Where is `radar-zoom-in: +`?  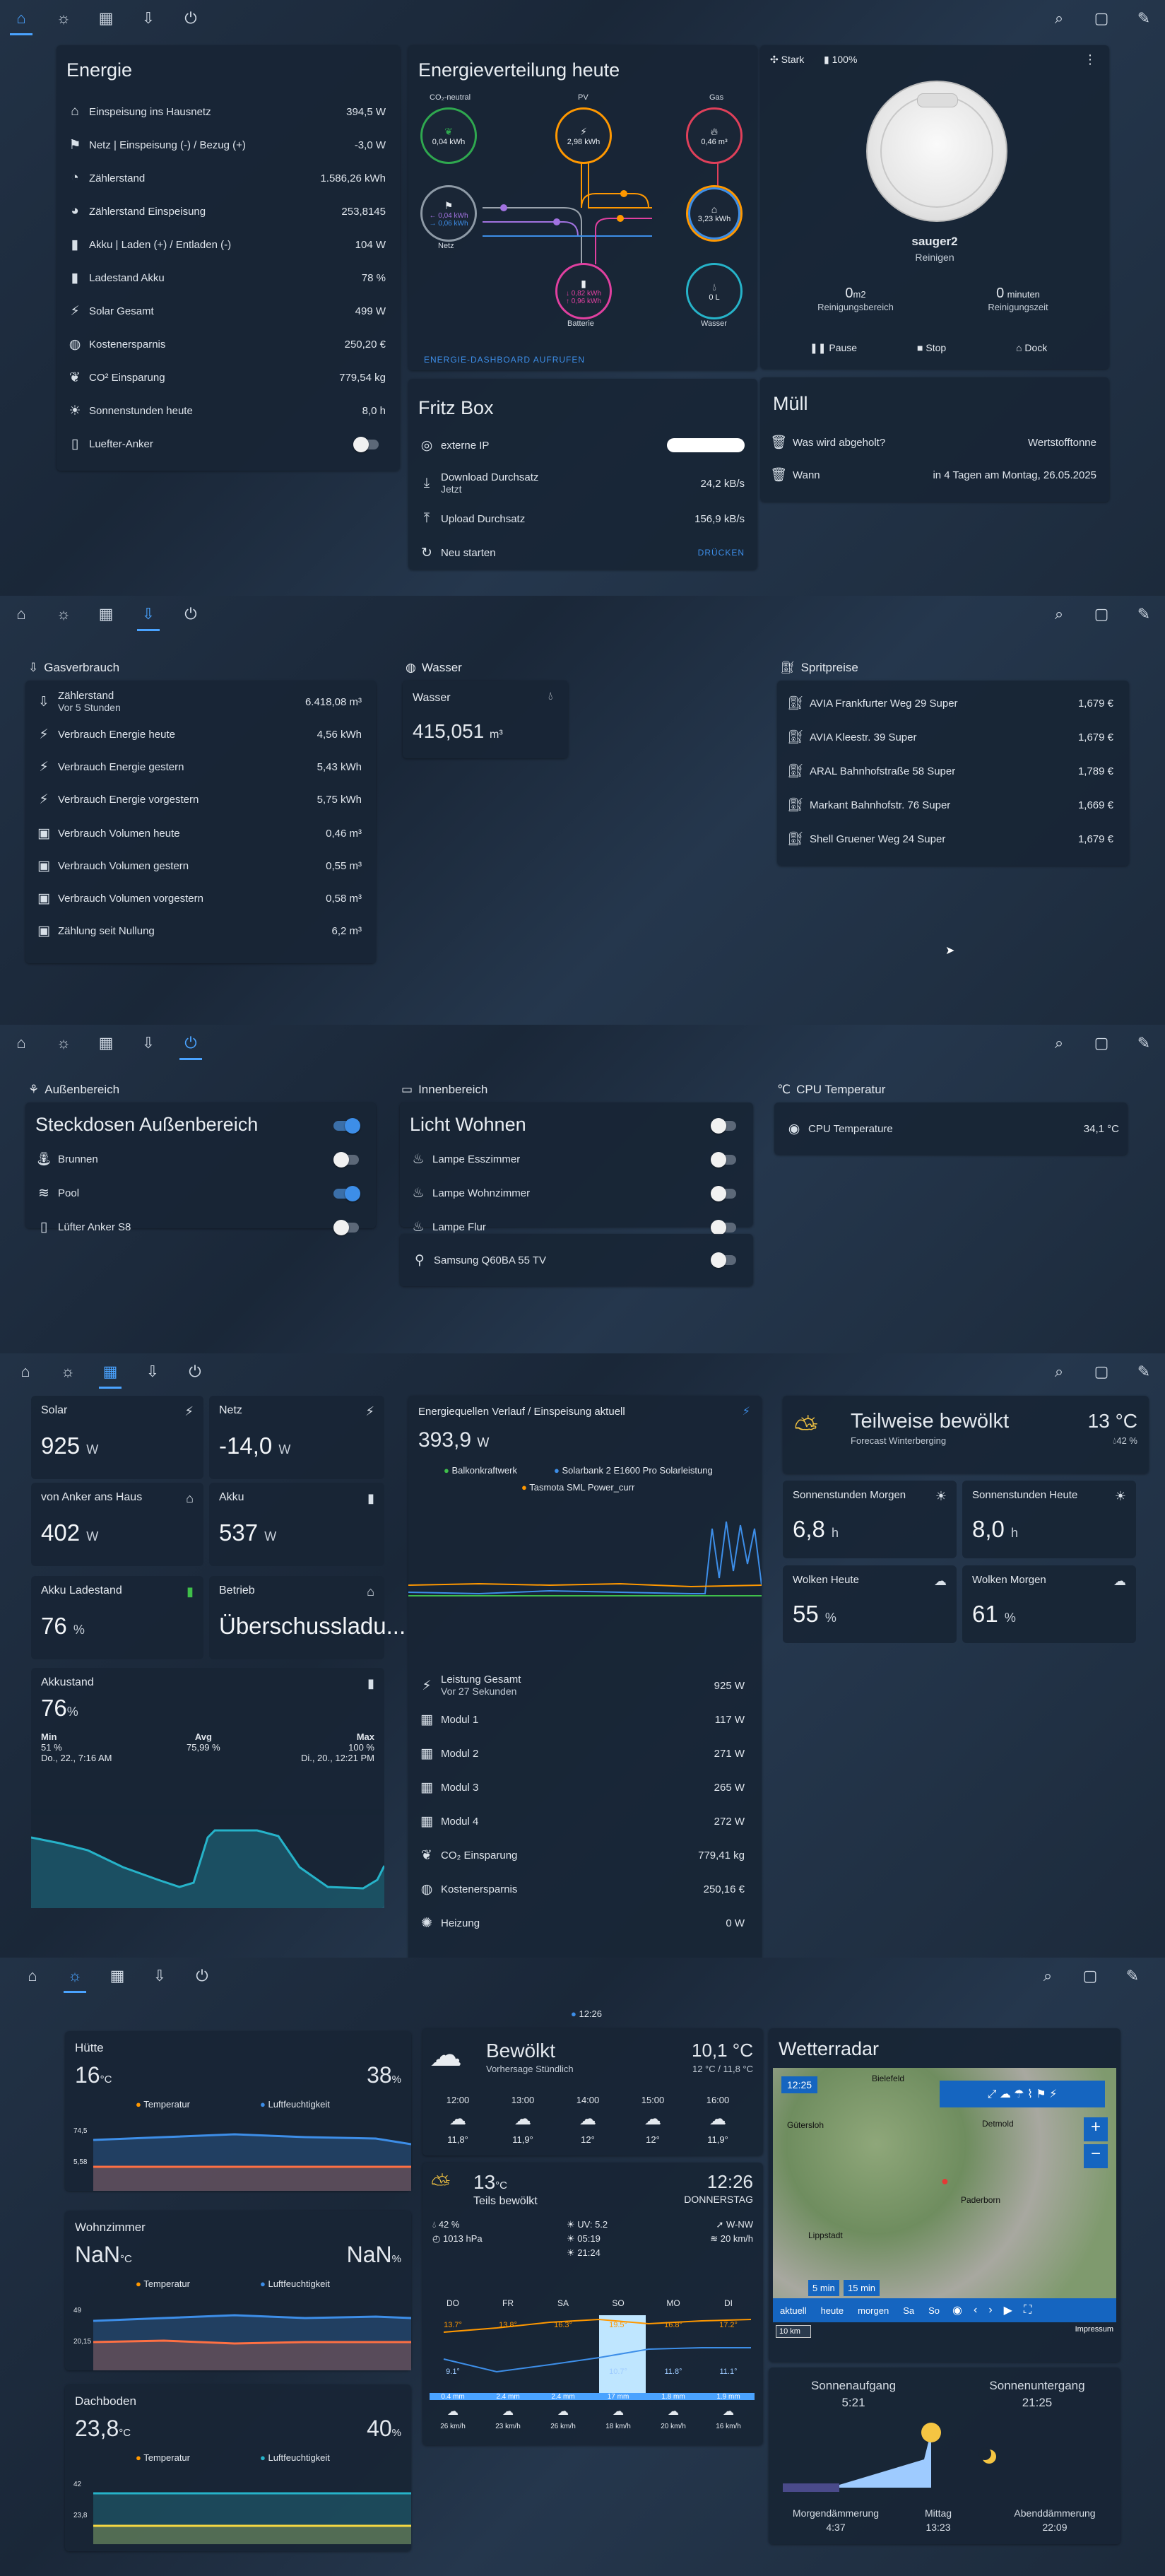
radar-zoom-in: + is located at coordinates (1096, 2129).